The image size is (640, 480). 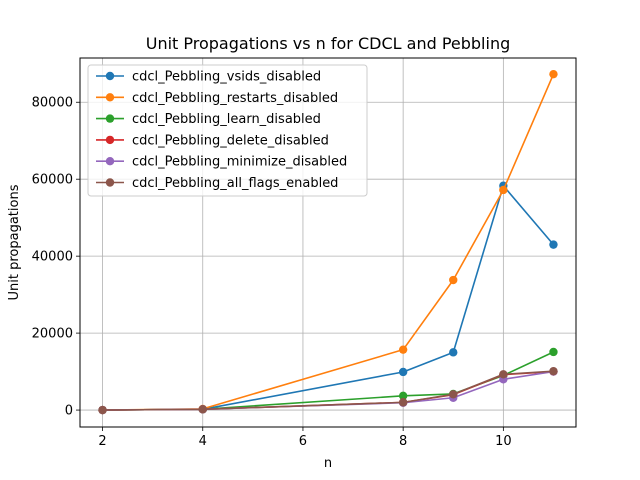 I want to click on legend-item: cdcl_Pebbling_vsids_disabled, so click(x=208, y=77).